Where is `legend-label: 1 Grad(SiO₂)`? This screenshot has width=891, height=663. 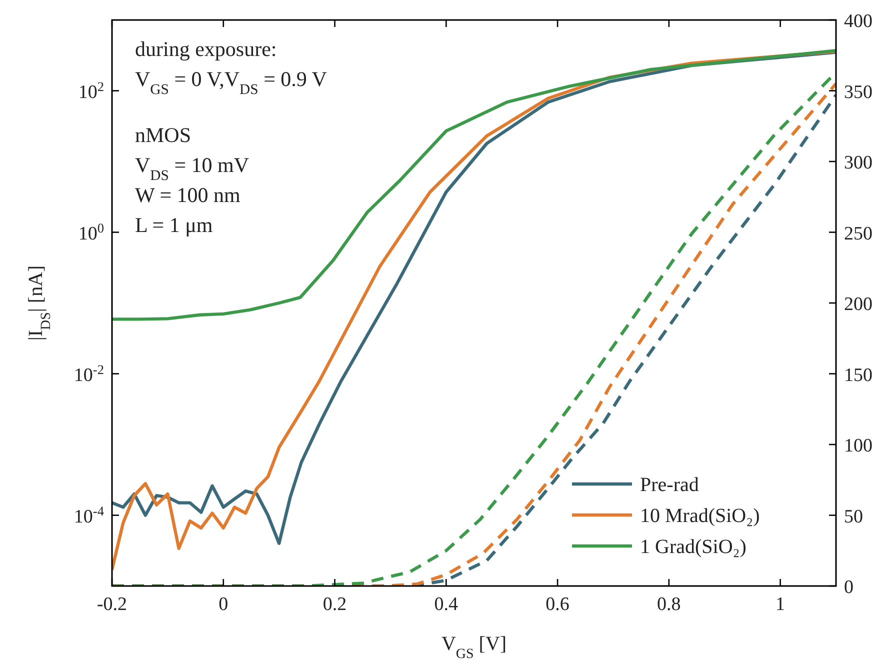
legend-label: 1 Grad(SiO₂) is located at coordinates (693, 547).